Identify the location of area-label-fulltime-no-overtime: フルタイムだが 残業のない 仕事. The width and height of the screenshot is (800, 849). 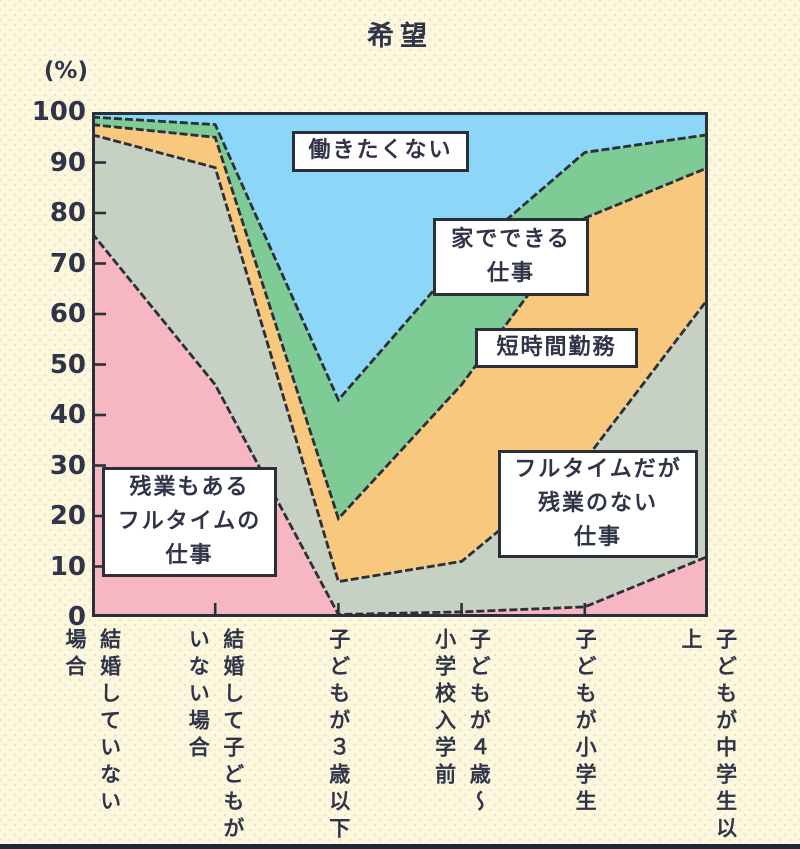
(598, 504).